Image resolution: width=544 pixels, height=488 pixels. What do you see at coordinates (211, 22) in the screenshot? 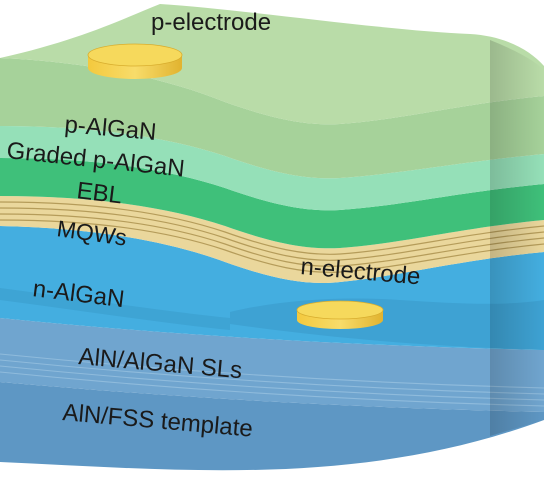
I see `label-p-electrode: p-electrode` at bounding box center [211, 22].